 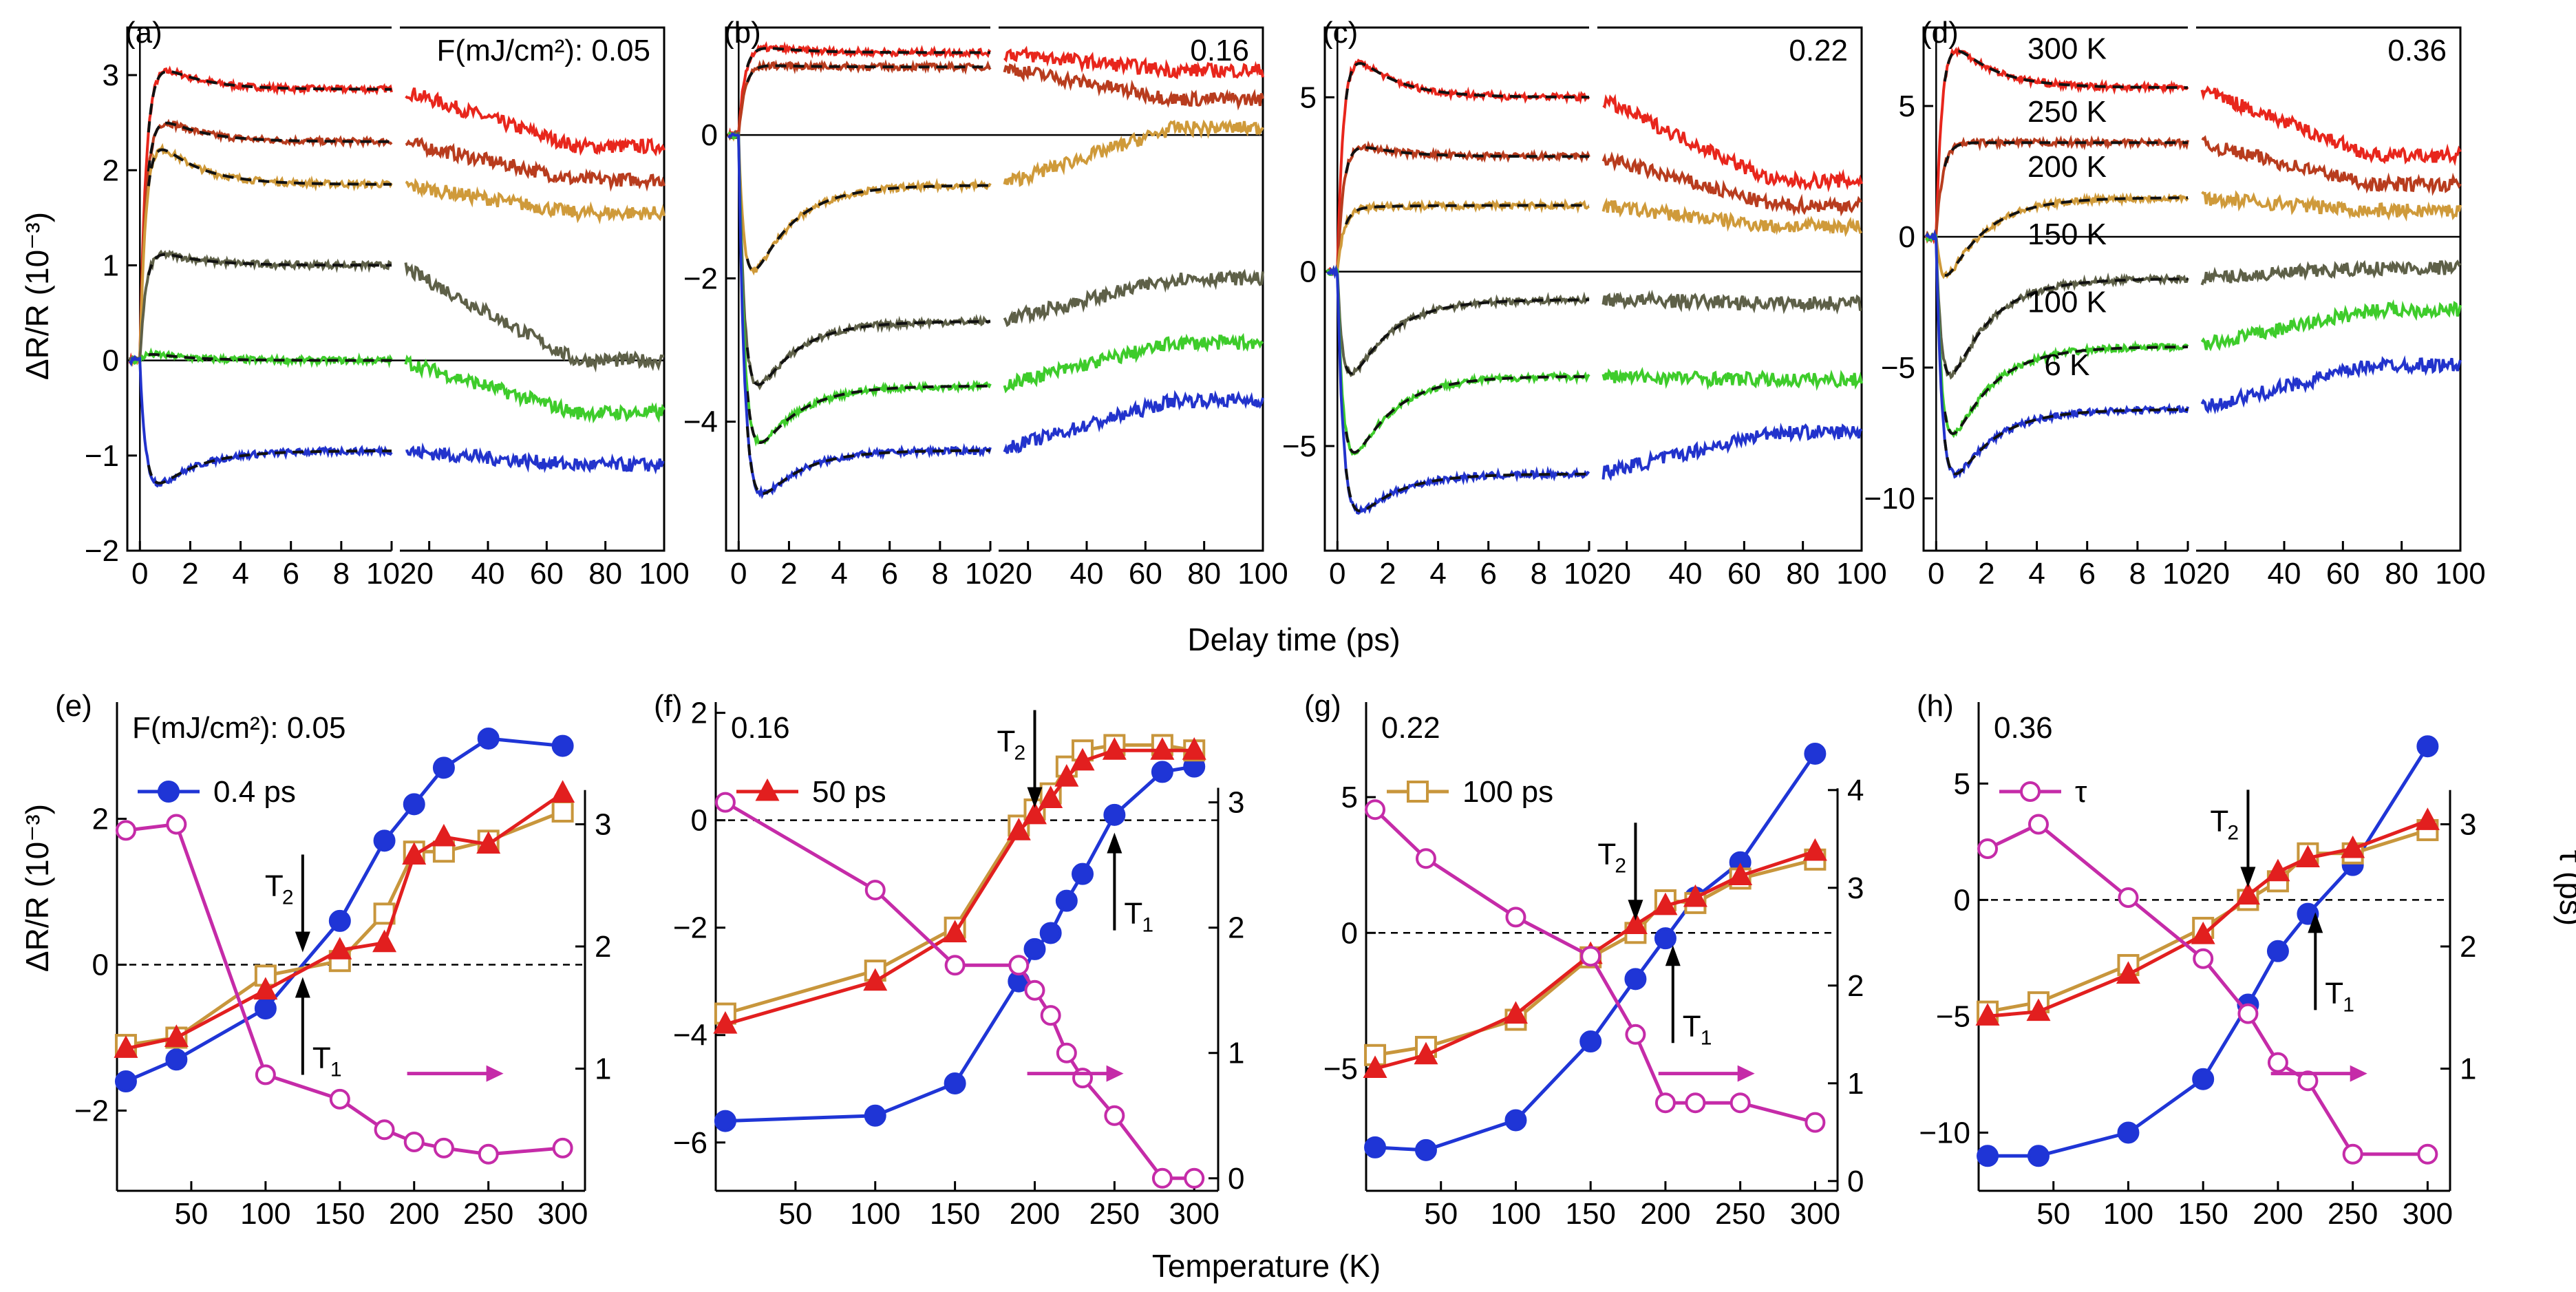 I want to click on fit-250K, so click(x=1466, y=160).